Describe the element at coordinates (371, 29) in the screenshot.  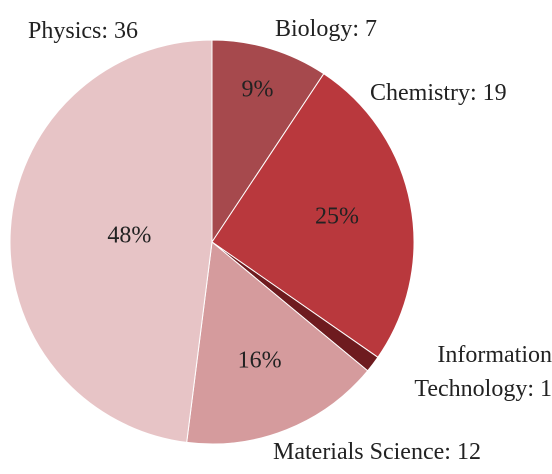
I see `category-value: 7` at that location.